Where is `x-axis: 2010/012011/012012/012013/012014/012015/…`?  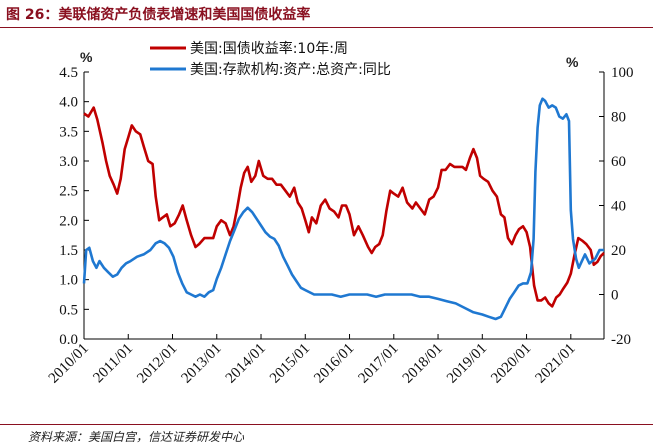 x-axis: 2010/012011/012012/012013/012014/012015/… is located at coordinates (312, 360).